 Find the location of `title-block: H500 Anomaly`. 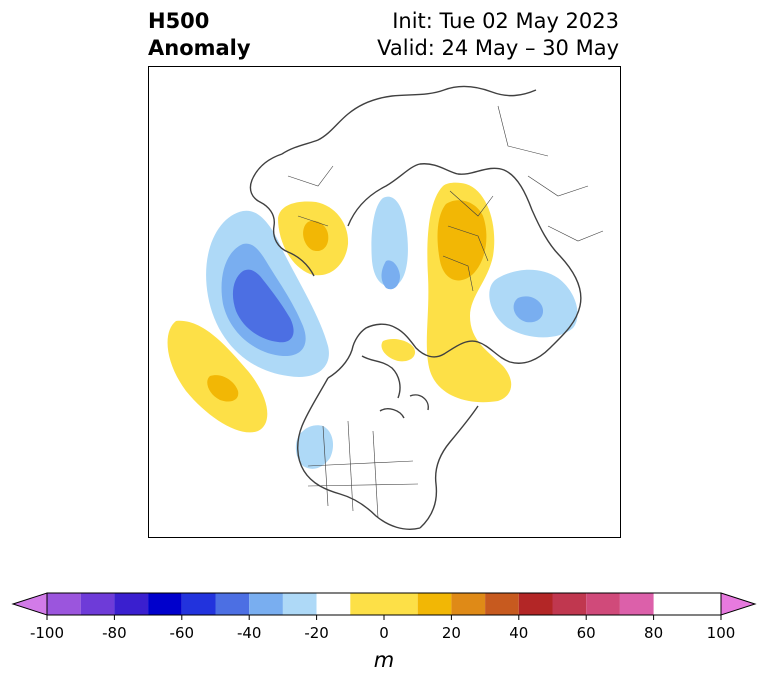

title-block: H500 Anomaly is located at coordinates (199, 35).